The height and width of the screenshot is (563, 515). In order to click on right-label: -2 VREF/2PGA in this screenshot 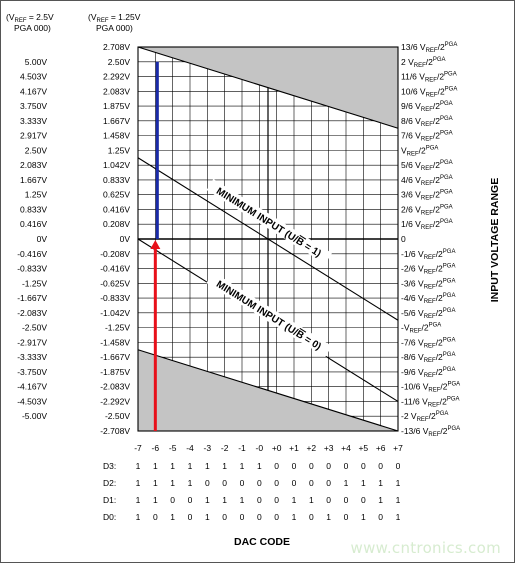, I will do `click(424, 417)`.